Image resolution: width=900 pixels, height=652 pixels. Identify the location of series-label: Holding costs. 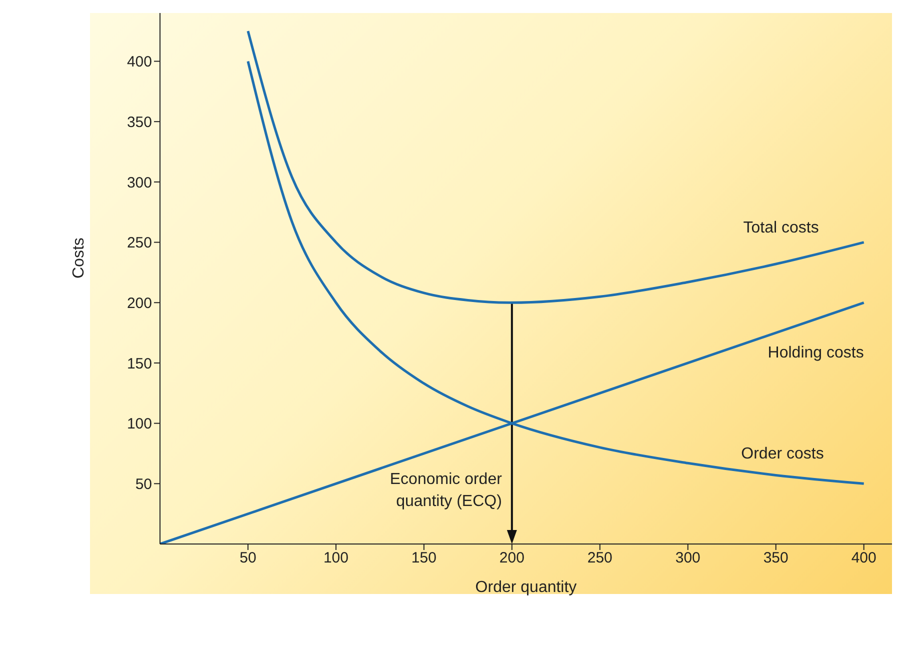
(816, 353).